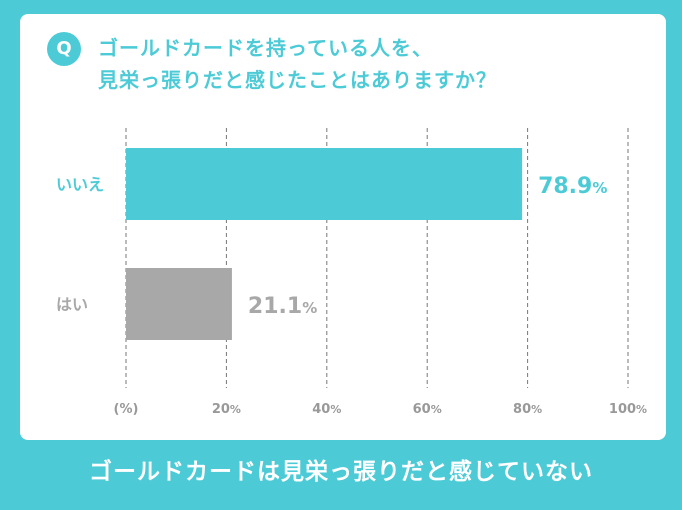 The image size is (682, 510). Describe the element at coordinates (64, 49) in the screenshot. I see `question-badge: Q` at that location.